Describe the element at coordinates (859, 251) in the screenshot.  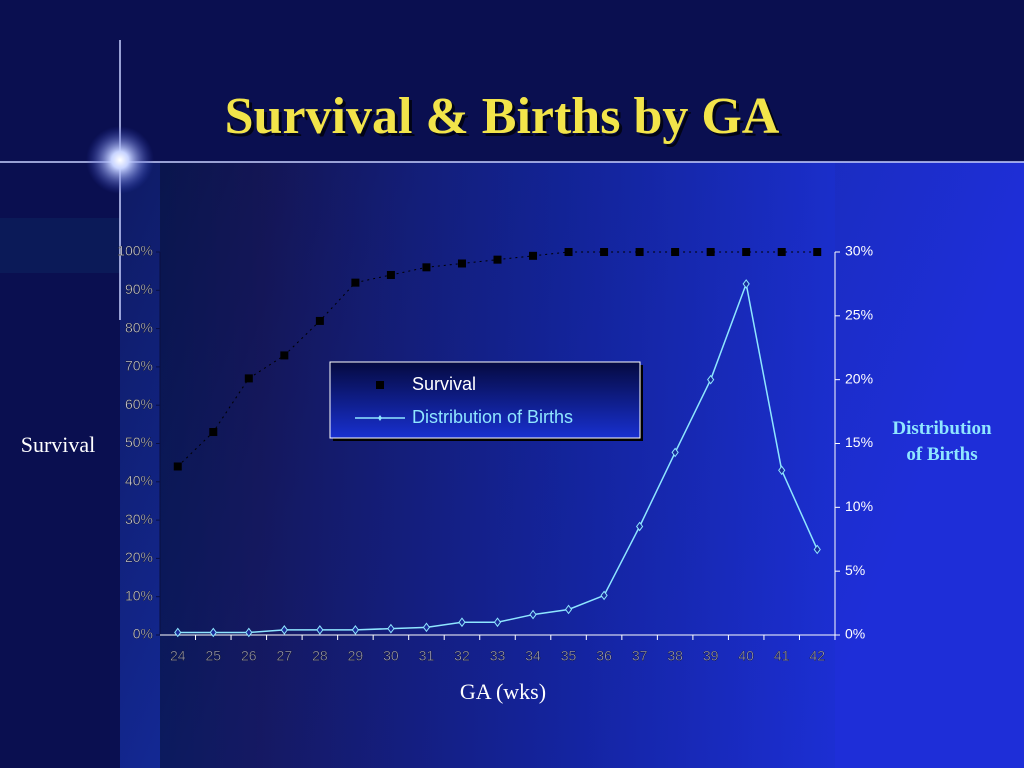
I see `y2-tick-label: 30%` at that location.